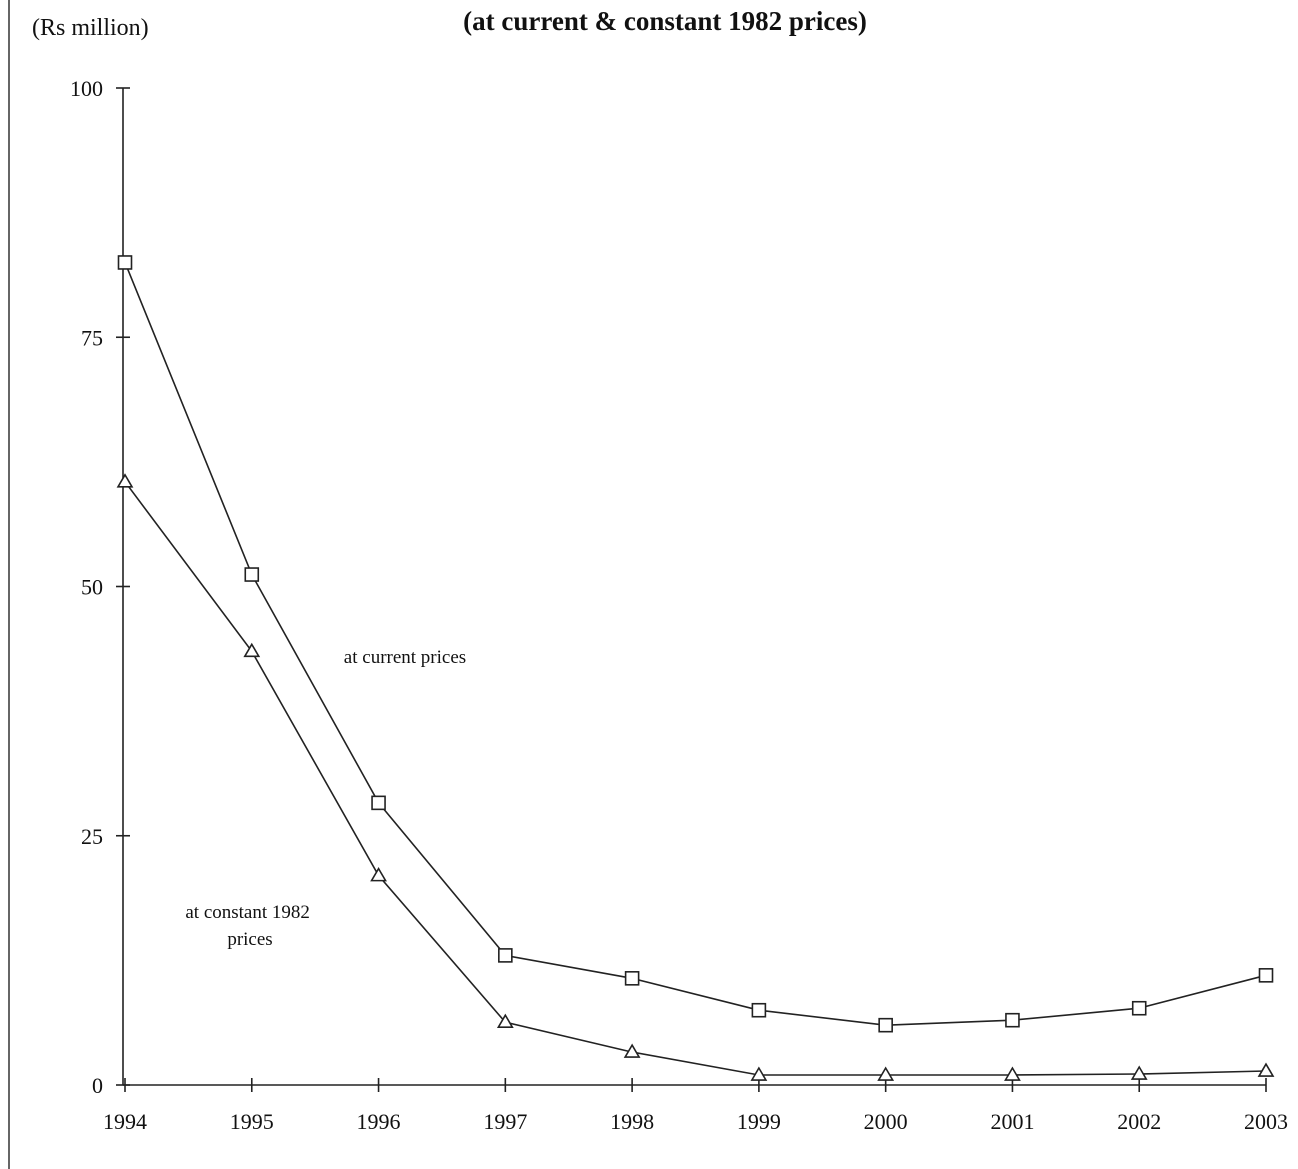 This screenshot has width=1298, height=1169. What do you see at coordinates (252, 1121) in the screenshot?
I see `x-tick-label: 1995` at bounding box center [252, 1121].